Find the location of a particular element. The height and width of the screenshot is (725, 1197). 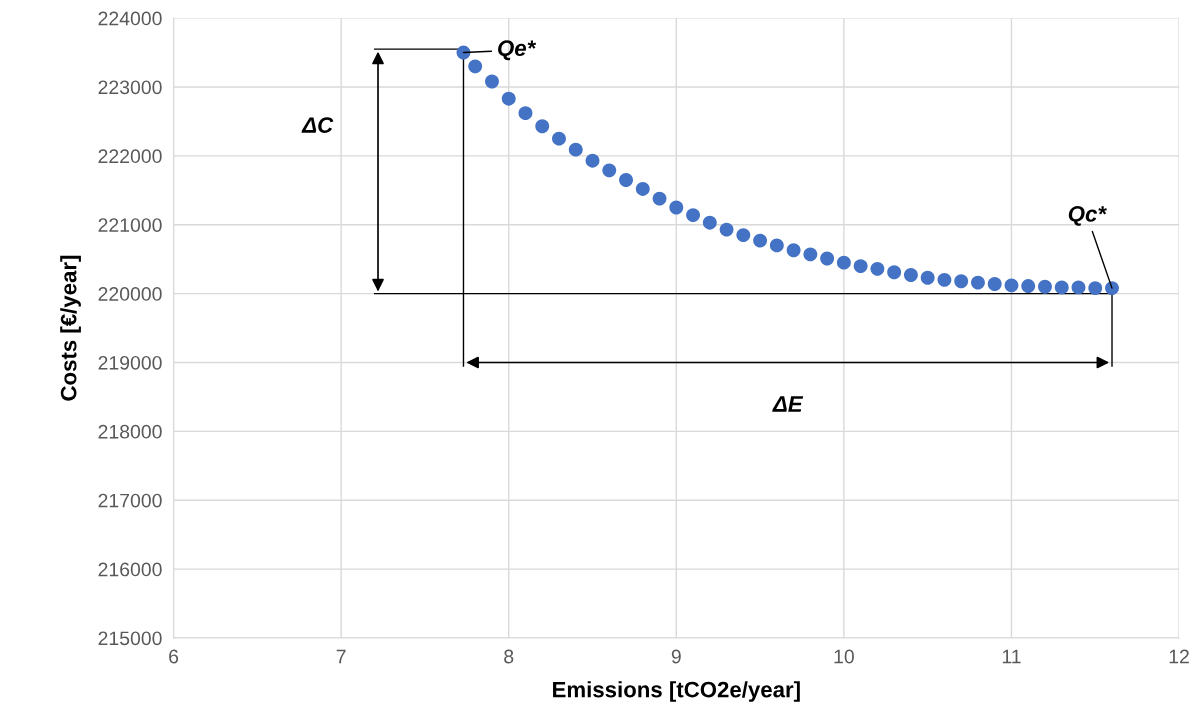

y-axis-title: Costs [€/year] is located at coordinates (70, 328).